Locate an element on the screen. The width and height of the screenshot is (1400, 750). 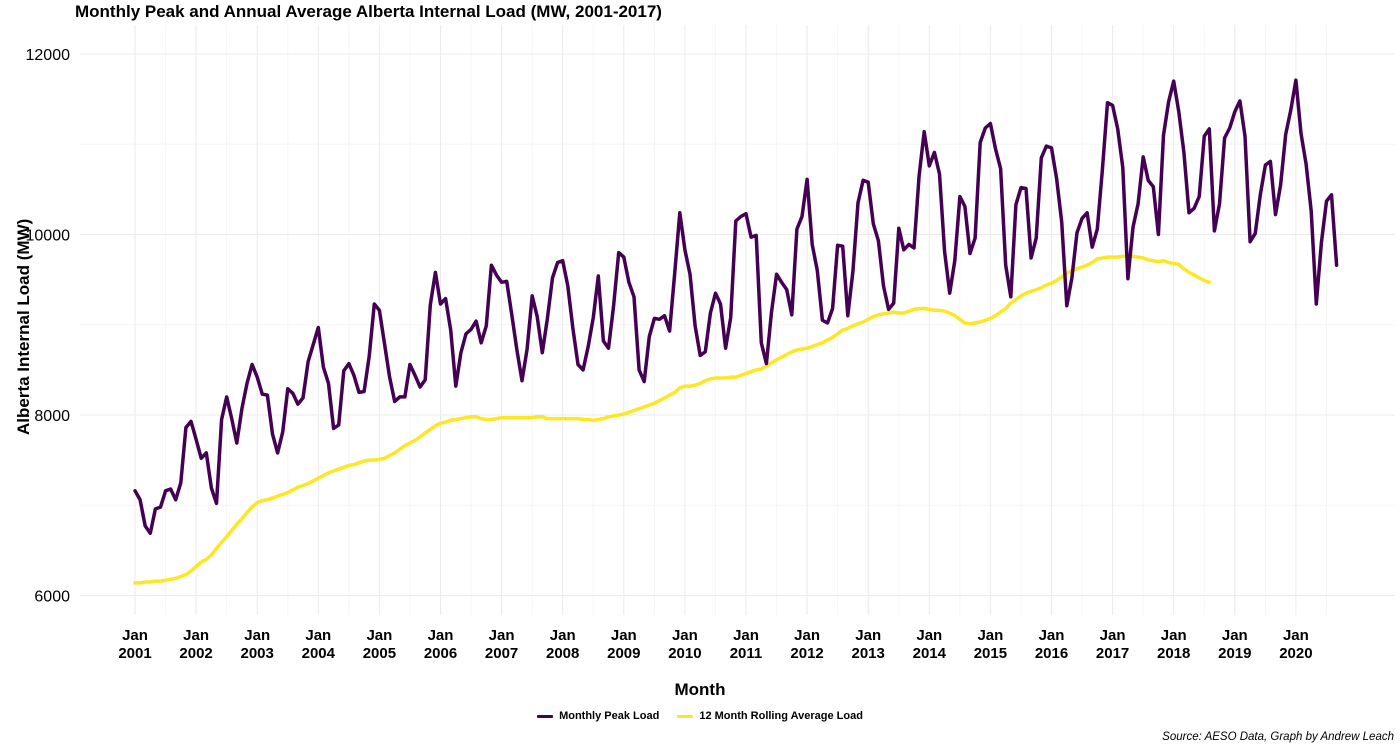
y-tick-labels: 6000 8000 10000 12000 is located at coordinates (48, 326).